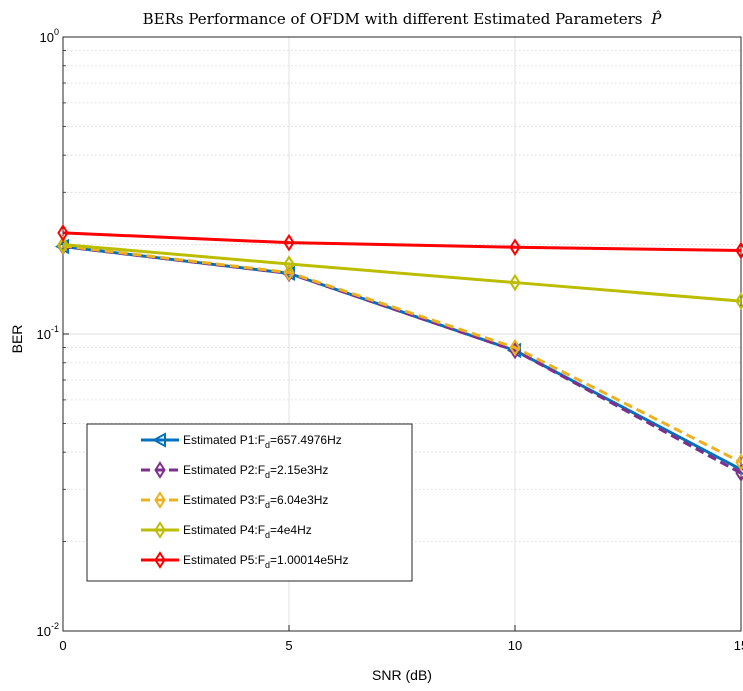 Image resolution: width=743 pixels, height=691 pixels. I want to click on y-axis-label: BER, so click(17, 339).